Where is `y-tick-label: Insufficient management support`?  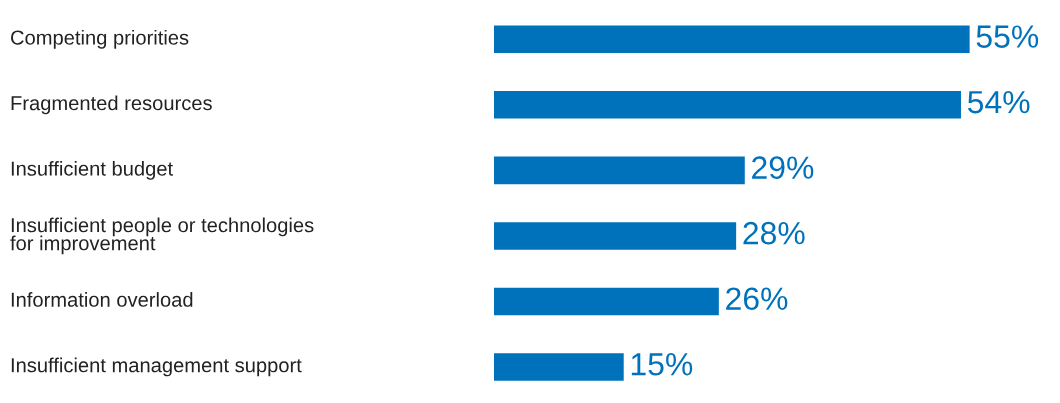 y-tick-label: Insufficient management support is located at coordinates (156, 367).